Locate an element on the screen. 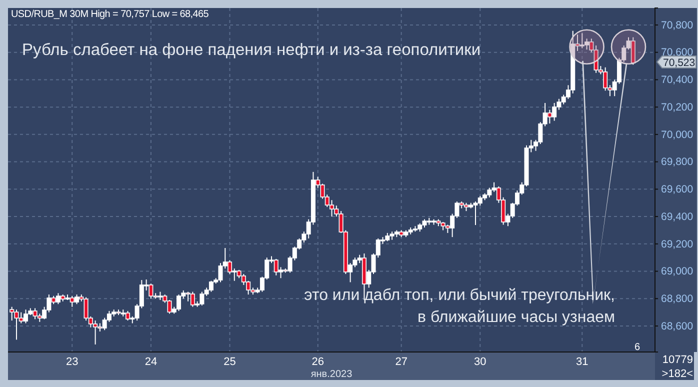 The width and height of the screenshot is (698, 387). y-tick-label: 68,800 is located at coordinates (677, 298).